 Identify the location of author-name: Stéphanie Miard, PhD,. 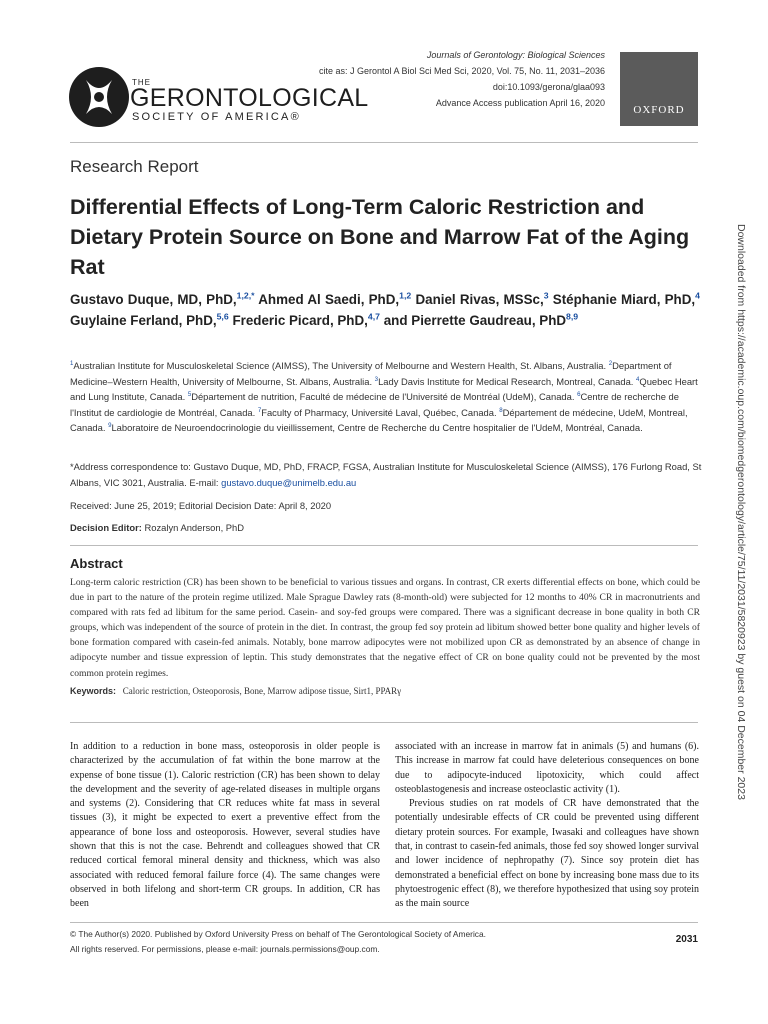
(624, 299).